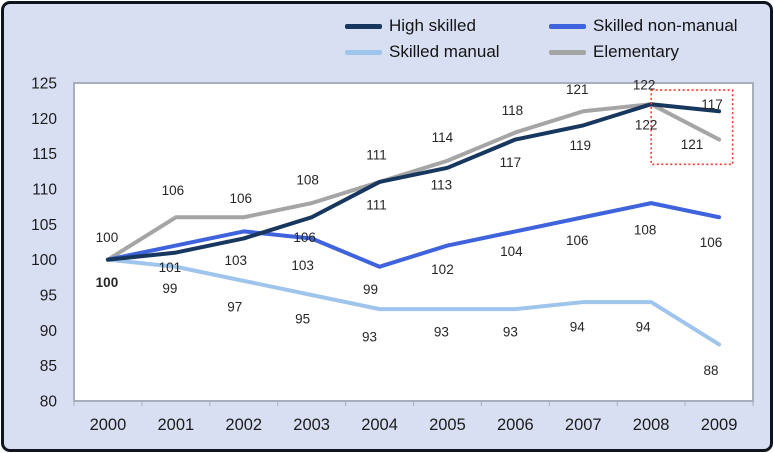 The height and width of the screenshot is (453, 774). Describe the element at coordinates (513, 110) in the screenshot. I see `data-label-elementary: 118` at that location.